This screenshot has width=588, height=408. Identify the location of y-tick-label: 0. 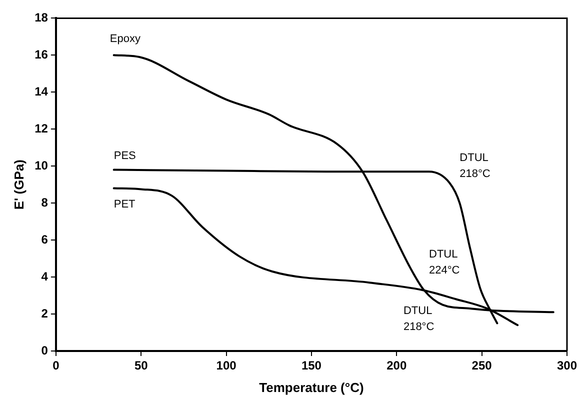
(44, 350).